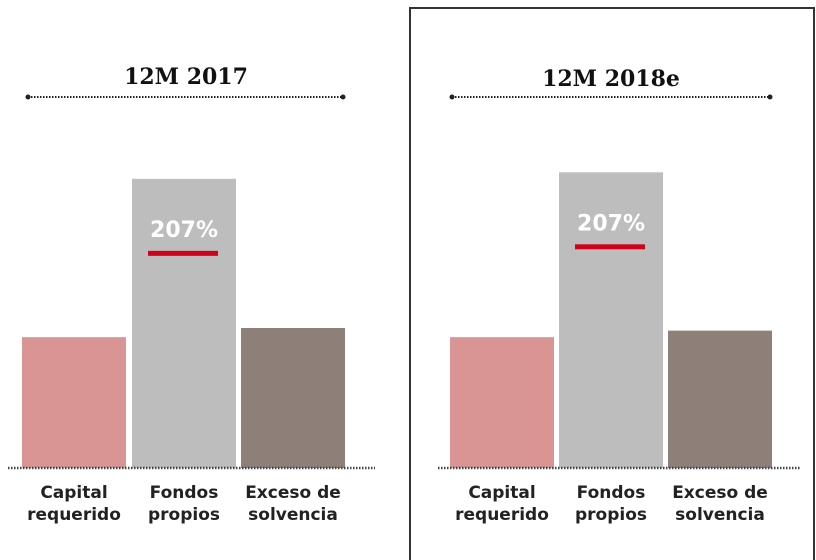 This screenshot has width=816, height=560. Describe the element at coordinates (186, 77) in the screenshot. I see `chart-title: 12M 2017` at that location.